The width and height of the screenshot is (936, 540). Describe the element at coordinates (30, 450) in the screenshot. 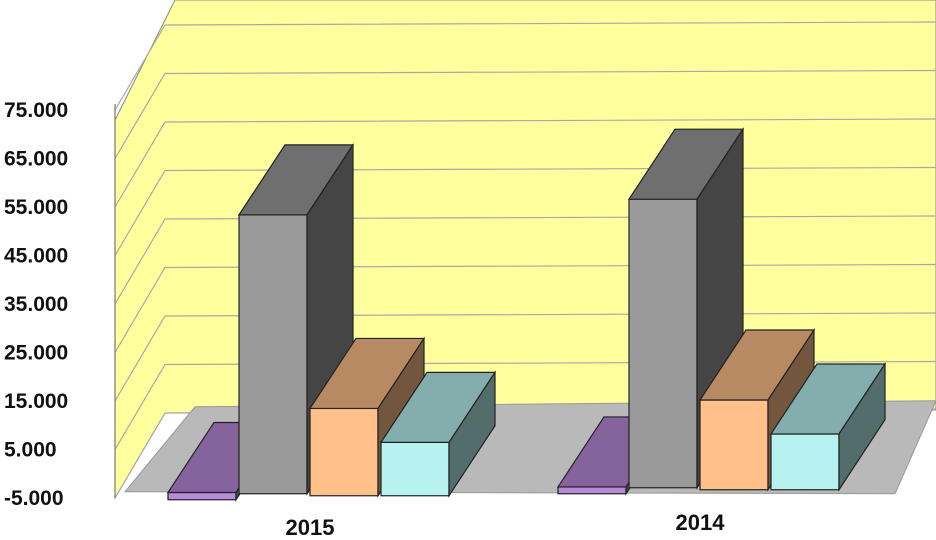

I see `y-tick-label: 5.000` at that location.